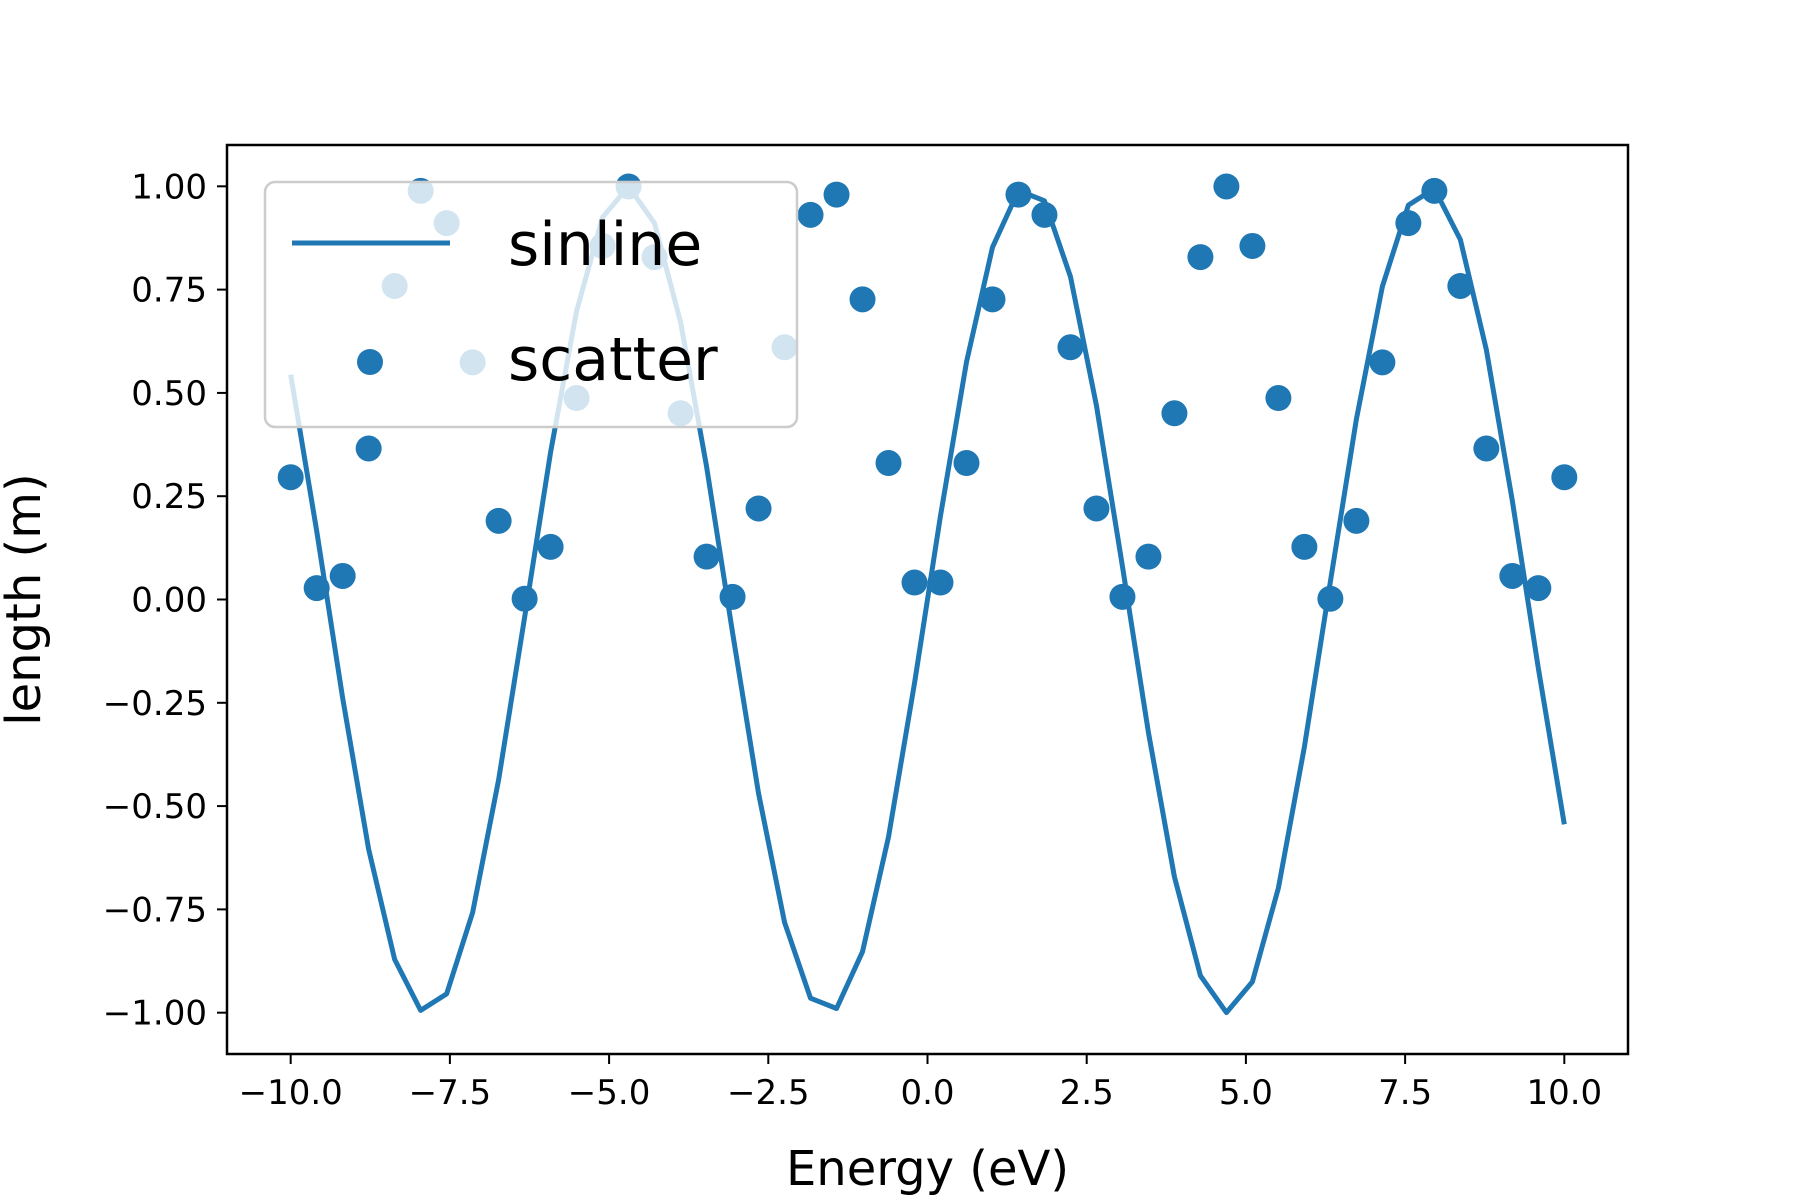 This screenshot has height=1204, width=1800. Describe the element at coordinates (370, 362) in the screenshot. I see `legend-scatter-swatch` at that location.